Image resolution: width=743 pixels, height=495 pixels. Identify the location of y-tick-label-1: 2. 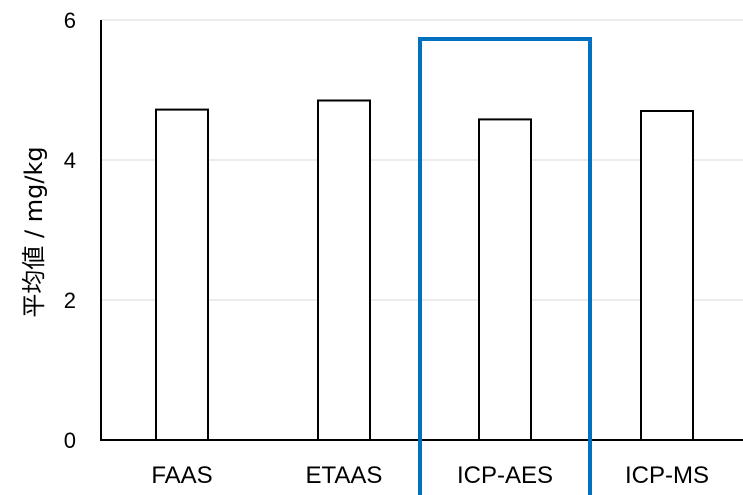
(70, 300).